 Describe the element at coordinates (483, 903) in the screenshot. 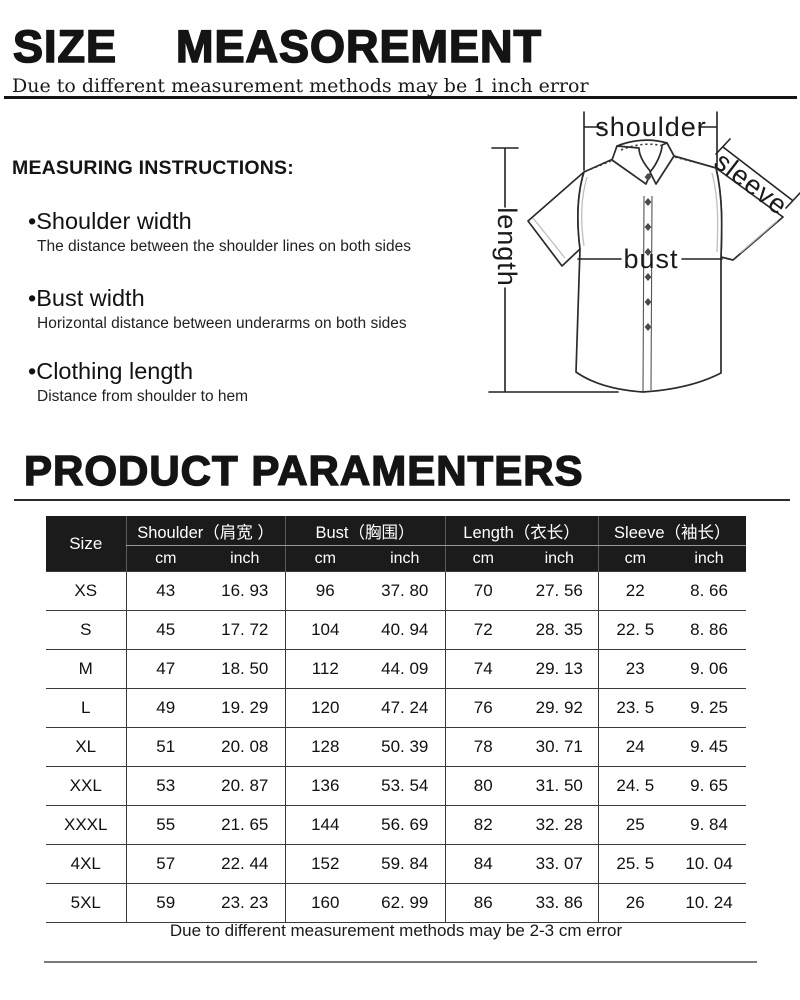

I see `value-cell: 86` at that location.